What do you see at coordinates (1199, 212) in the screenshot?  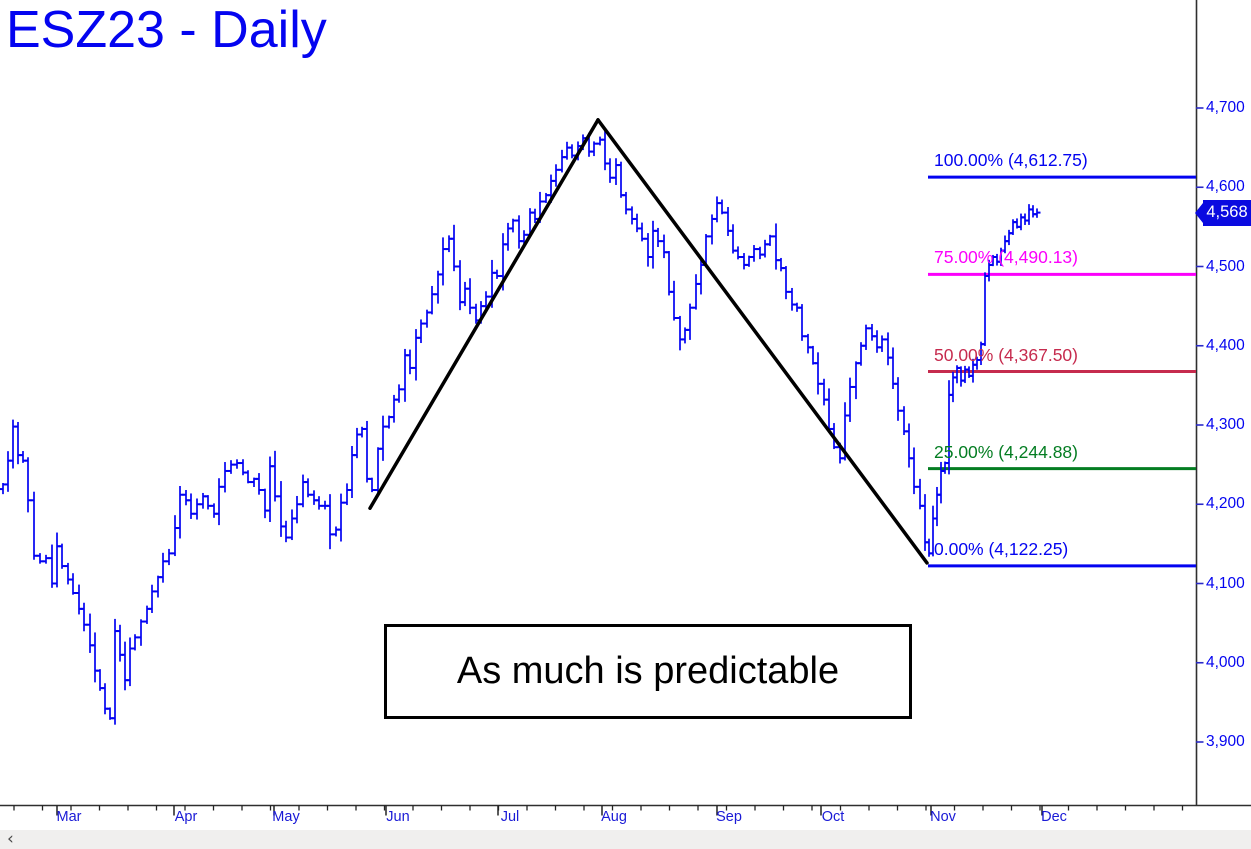 I see `price-badge-arrow-icon` at bounding box center [1199, 212].